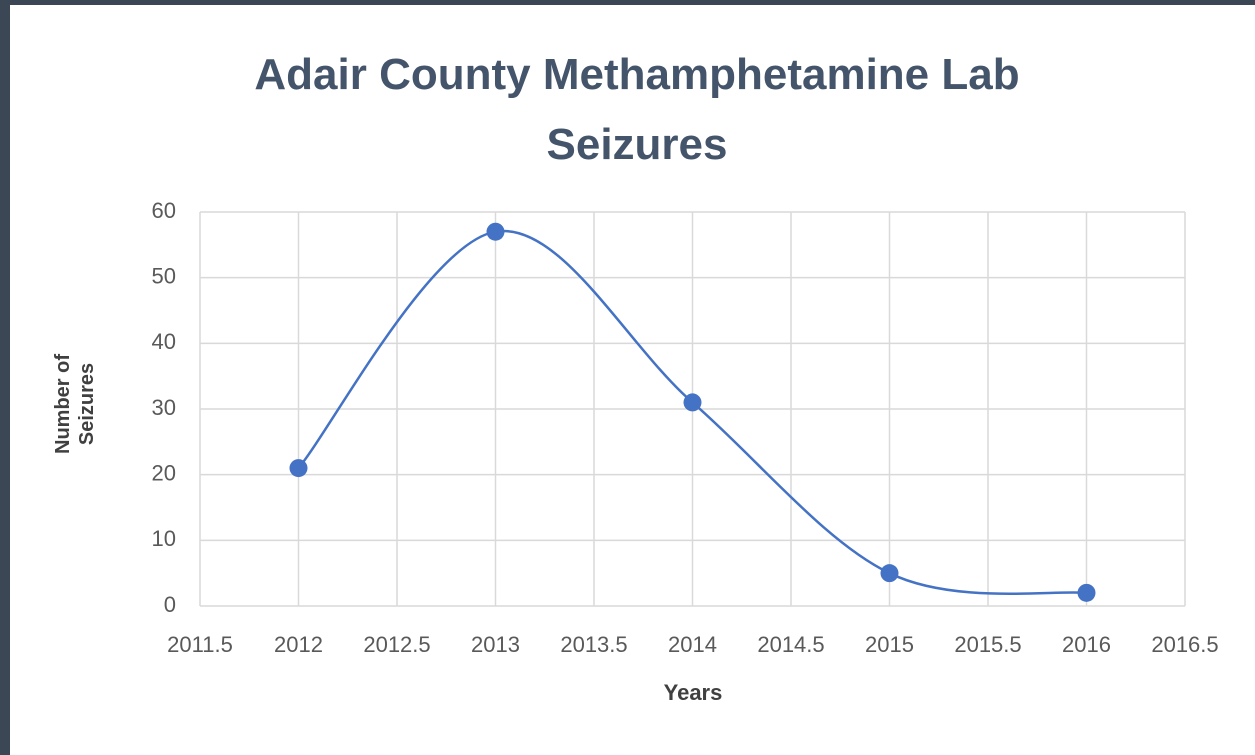 This screenshot has width=1255, height=755. What do you see at coordinates (75, 404) in the screenshot?
I see `y-axis-label: Number of Seizures` at bounding box center [75, 404].